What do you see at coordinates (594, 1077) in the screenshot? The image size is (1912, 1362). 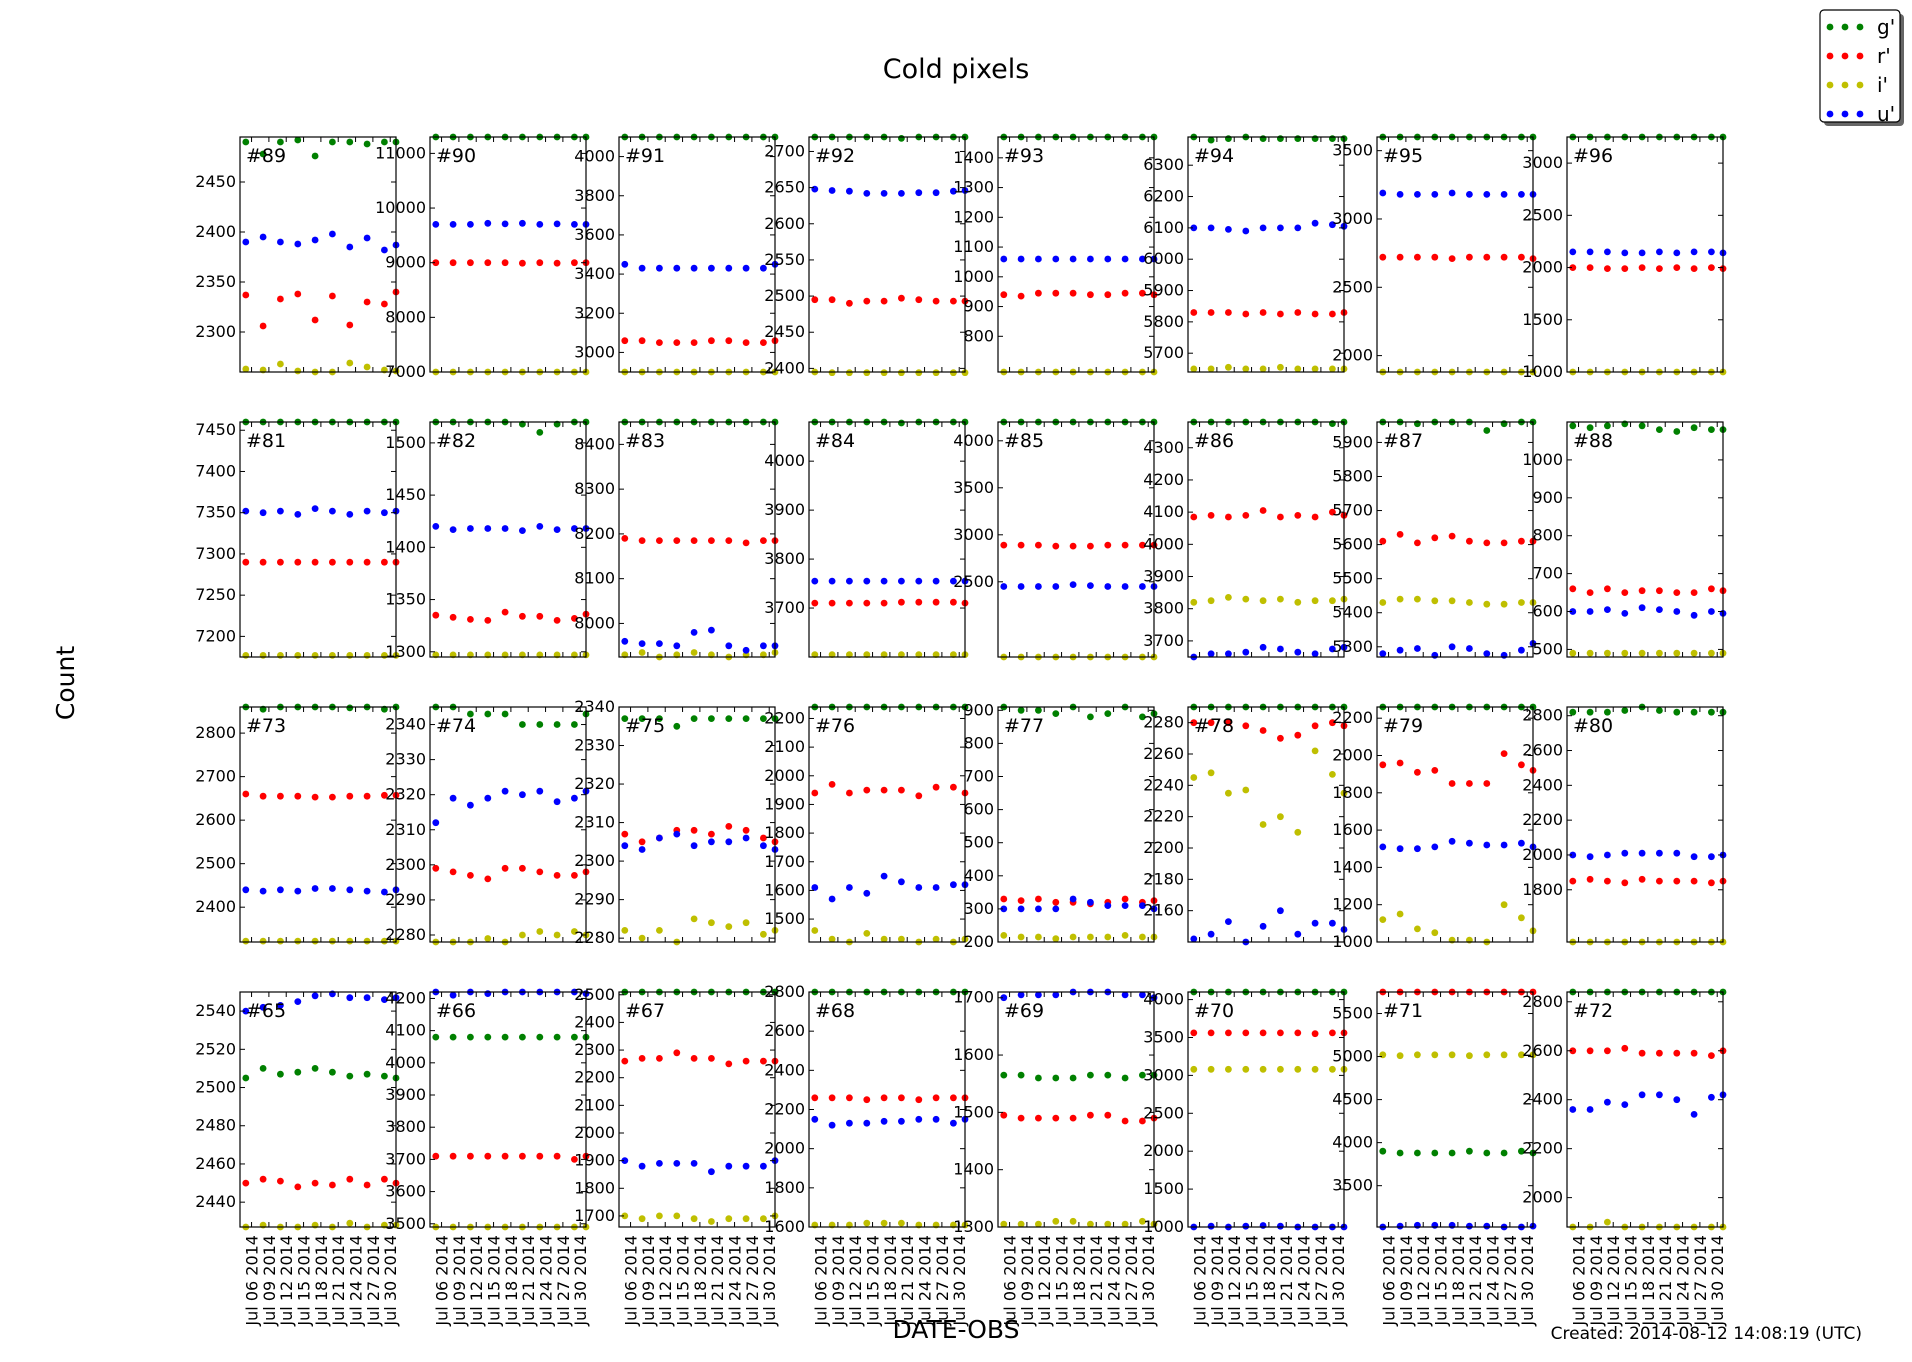 I see `y-tick-label: 2200` at bounding box center [594, 1077].